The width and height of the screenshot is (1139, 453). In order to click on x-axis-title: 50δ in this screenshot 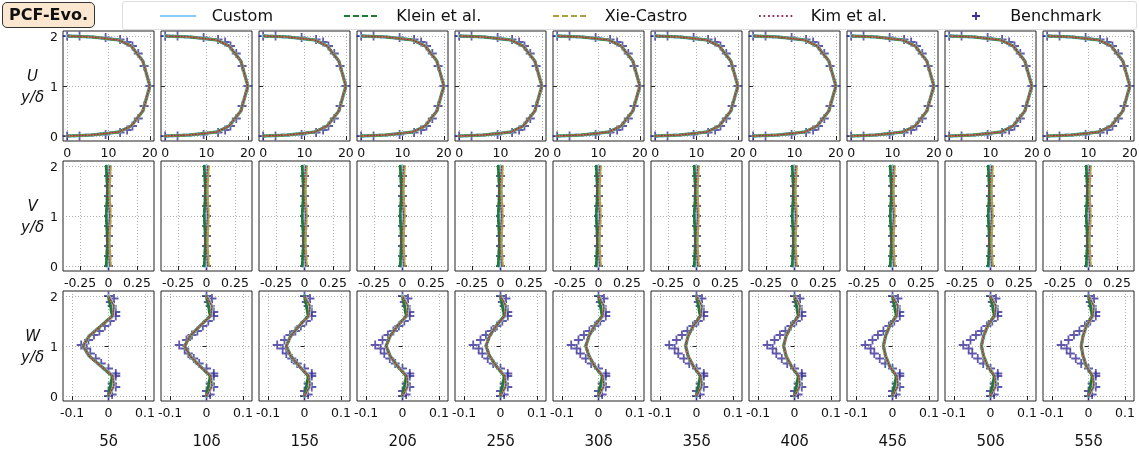, I will do `click(990, 440)`.